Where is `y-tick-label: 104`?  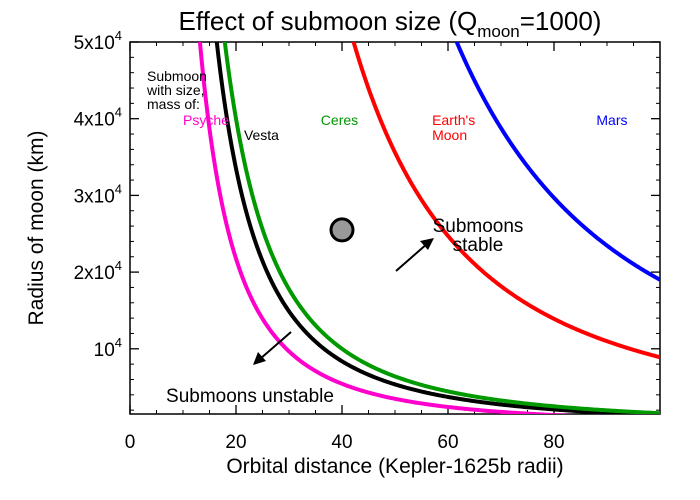
y-tick-label: 104 is located at coordinates (108, 348).